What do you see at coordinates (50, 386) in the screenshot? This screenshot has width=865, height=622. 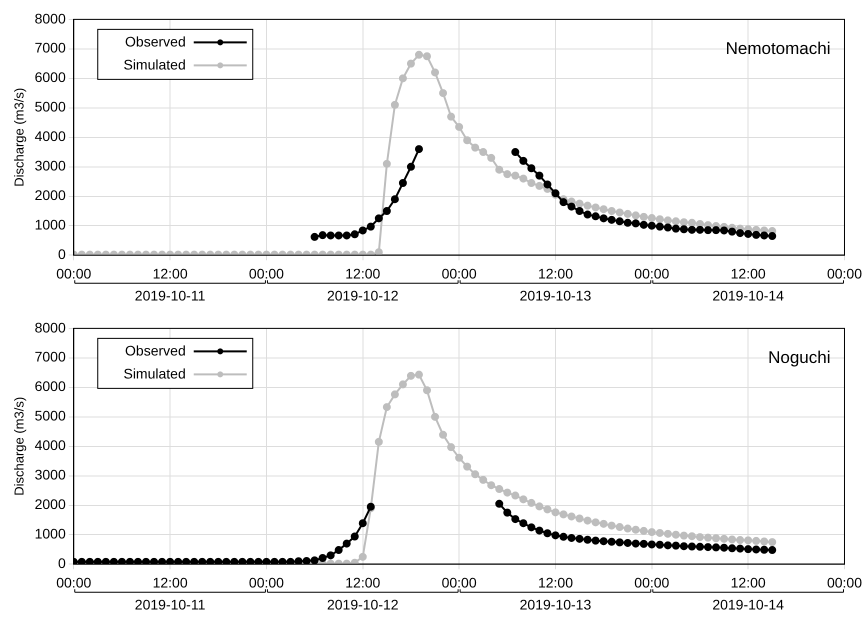 I see `y-tick-label: 6000` at bounding box center [50, 386].